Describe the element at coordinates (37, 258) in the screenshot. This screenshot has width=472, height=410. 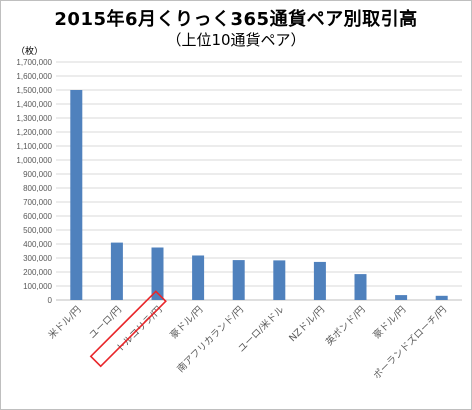
I see `y-tick-label: 300,000` at that location.